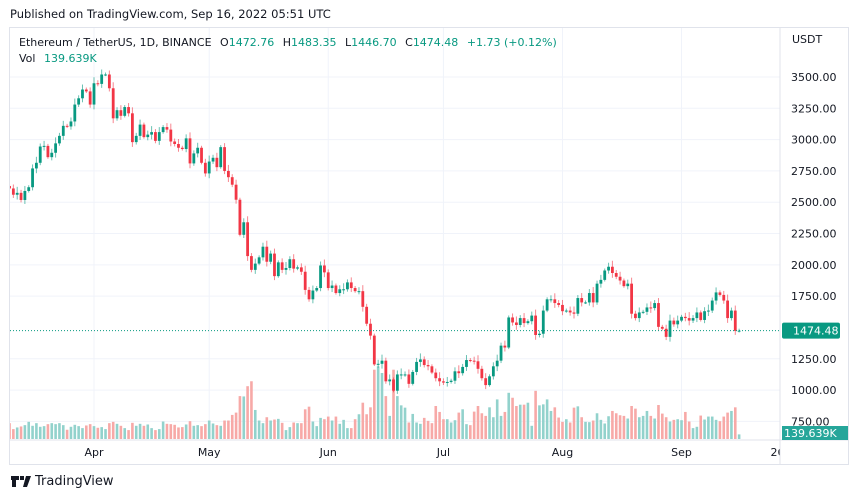  What do you see at coordinates (27, 58) in the screenshot?
I see `volume-label: Vol` at bounding box center [27, 58].